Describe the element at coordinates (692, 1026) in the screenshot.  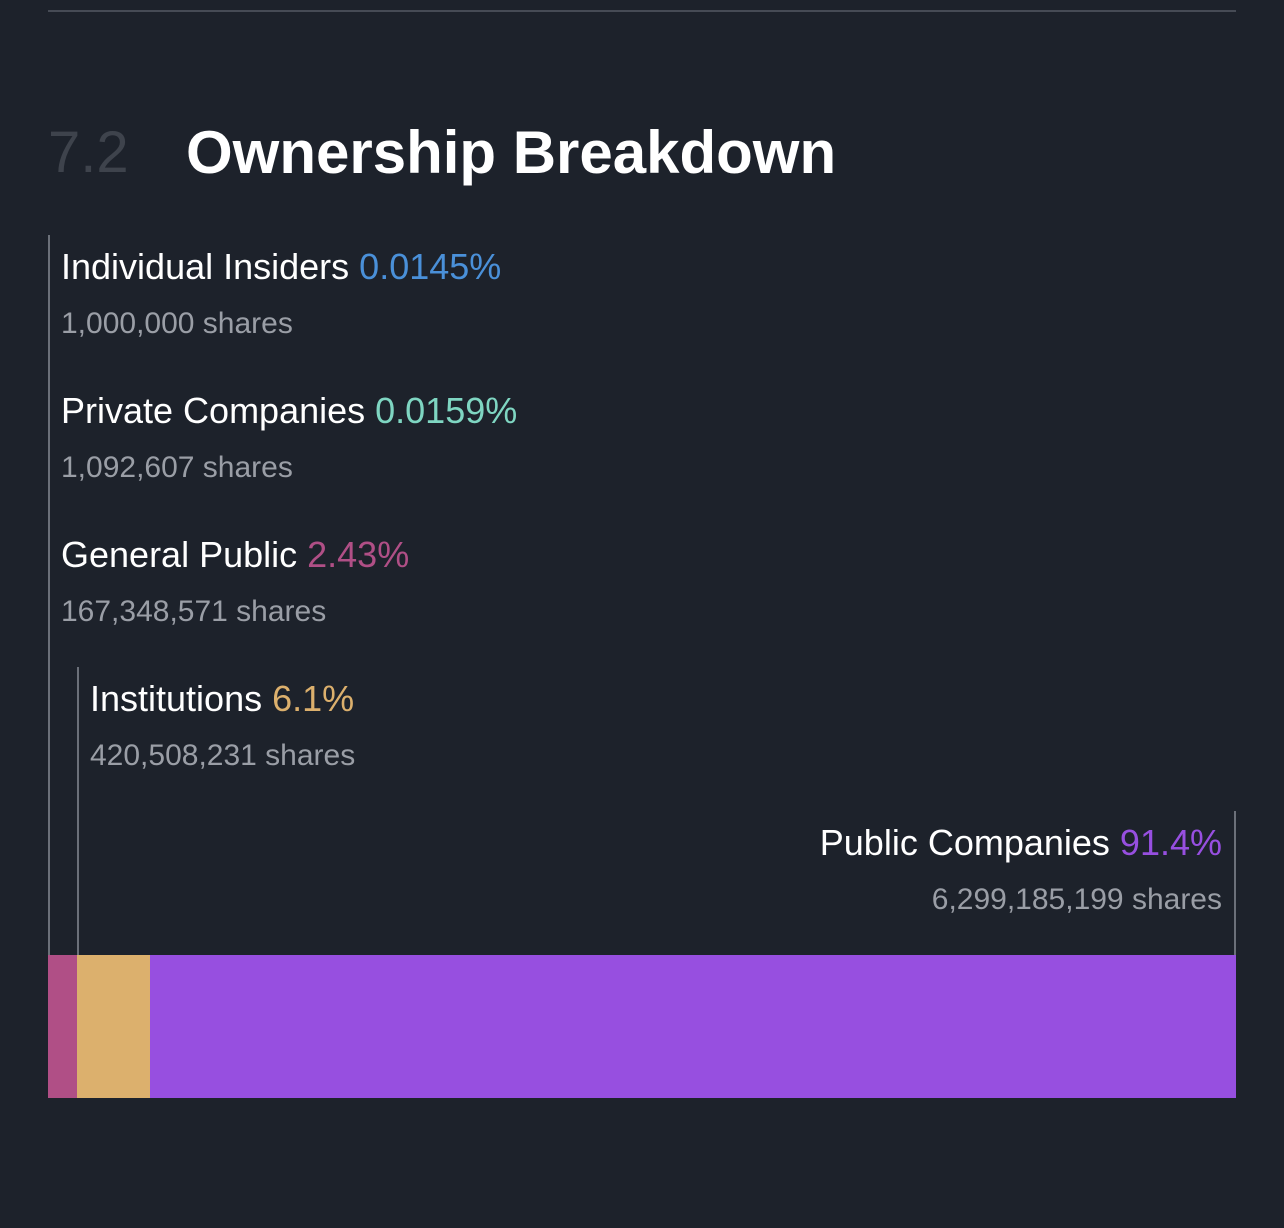
I see `bar-segment-public-companies` at that location.